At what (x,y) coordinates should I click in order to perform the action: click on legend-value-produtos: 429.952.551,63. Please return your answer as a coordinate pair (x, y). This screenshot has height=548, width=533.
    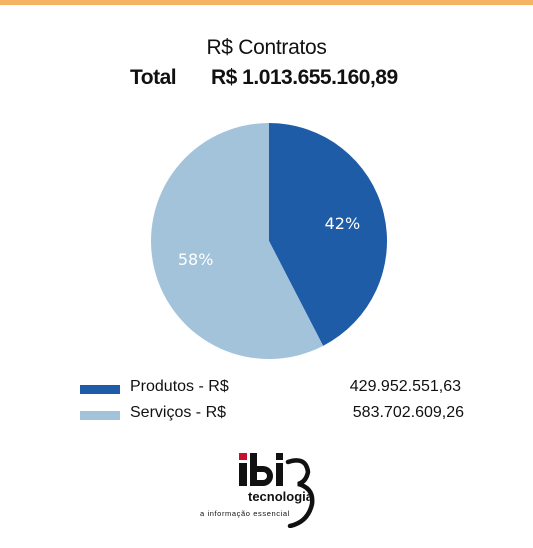
    Looking at the image, I should click on (405, 386).